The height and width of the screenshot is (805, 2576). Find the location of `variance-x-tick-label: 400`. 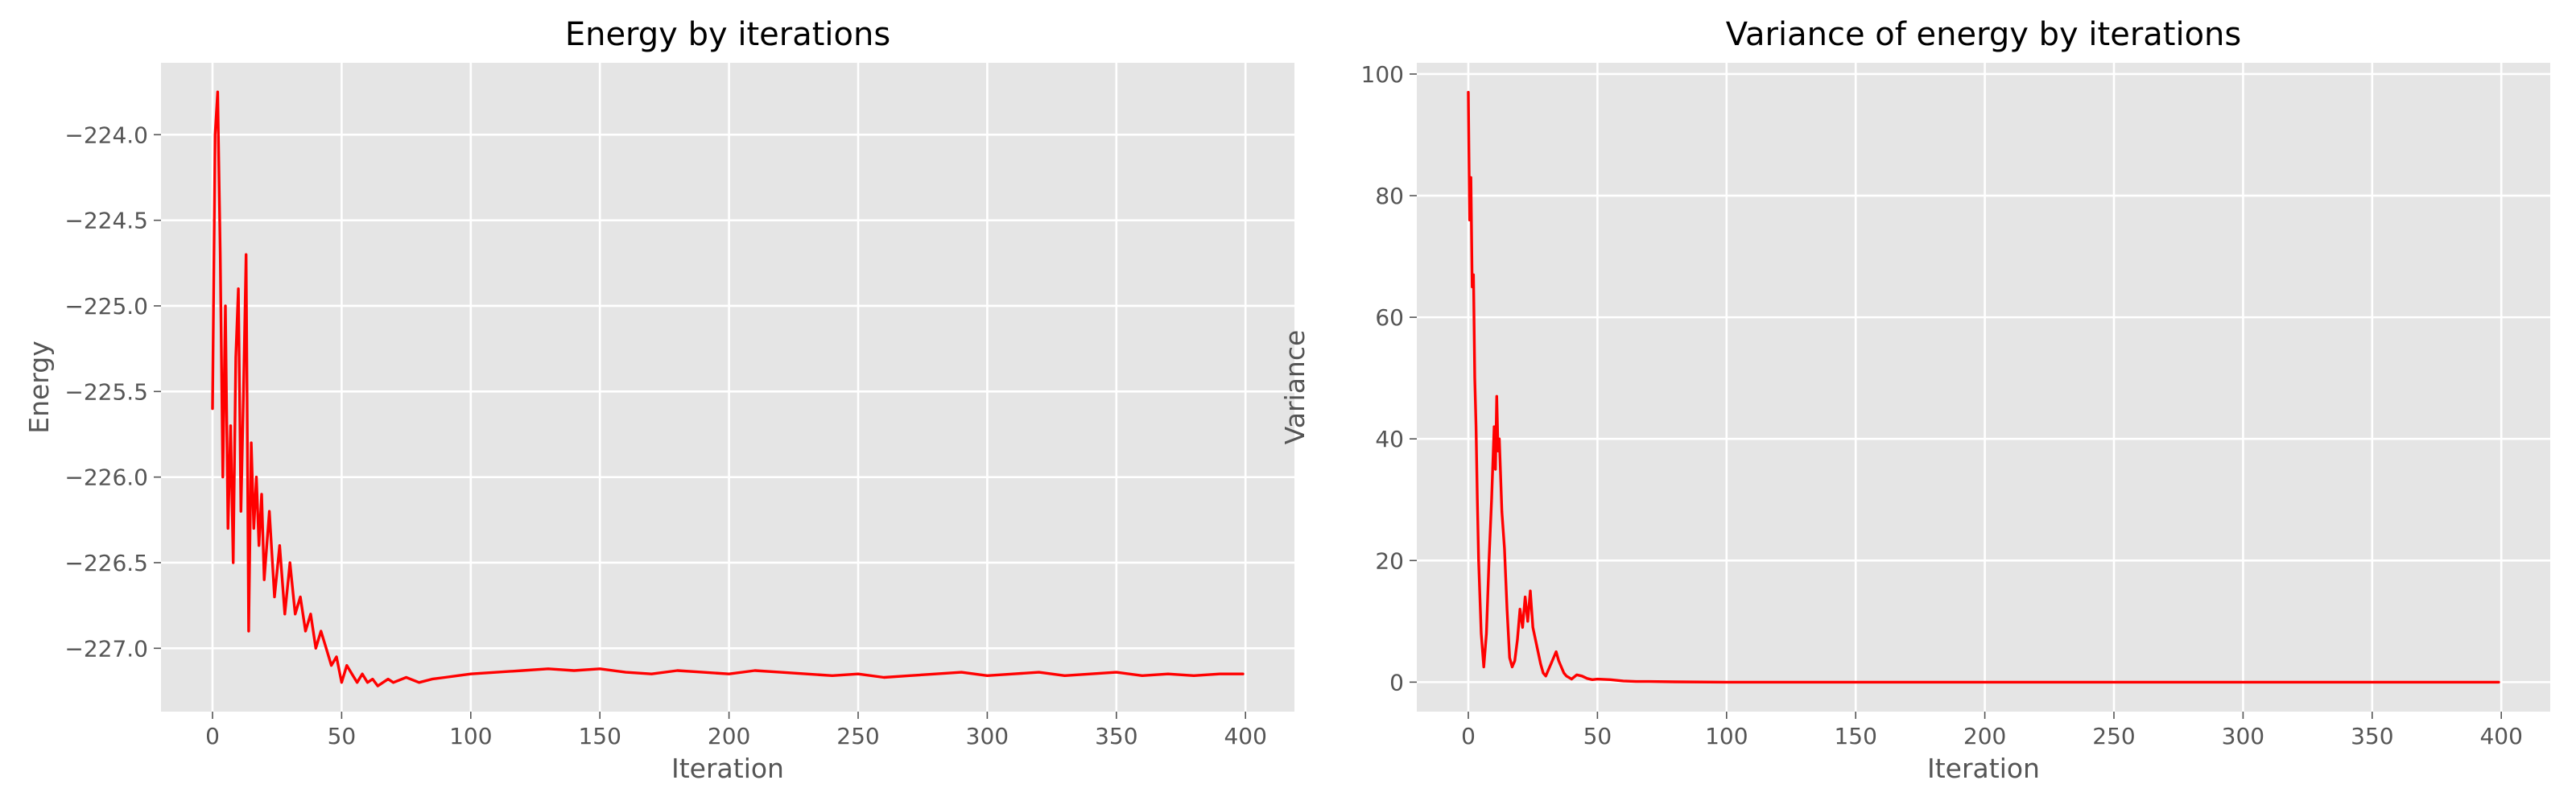

variance-x-tick-label: 400 is located at coordinates (2500, 736).